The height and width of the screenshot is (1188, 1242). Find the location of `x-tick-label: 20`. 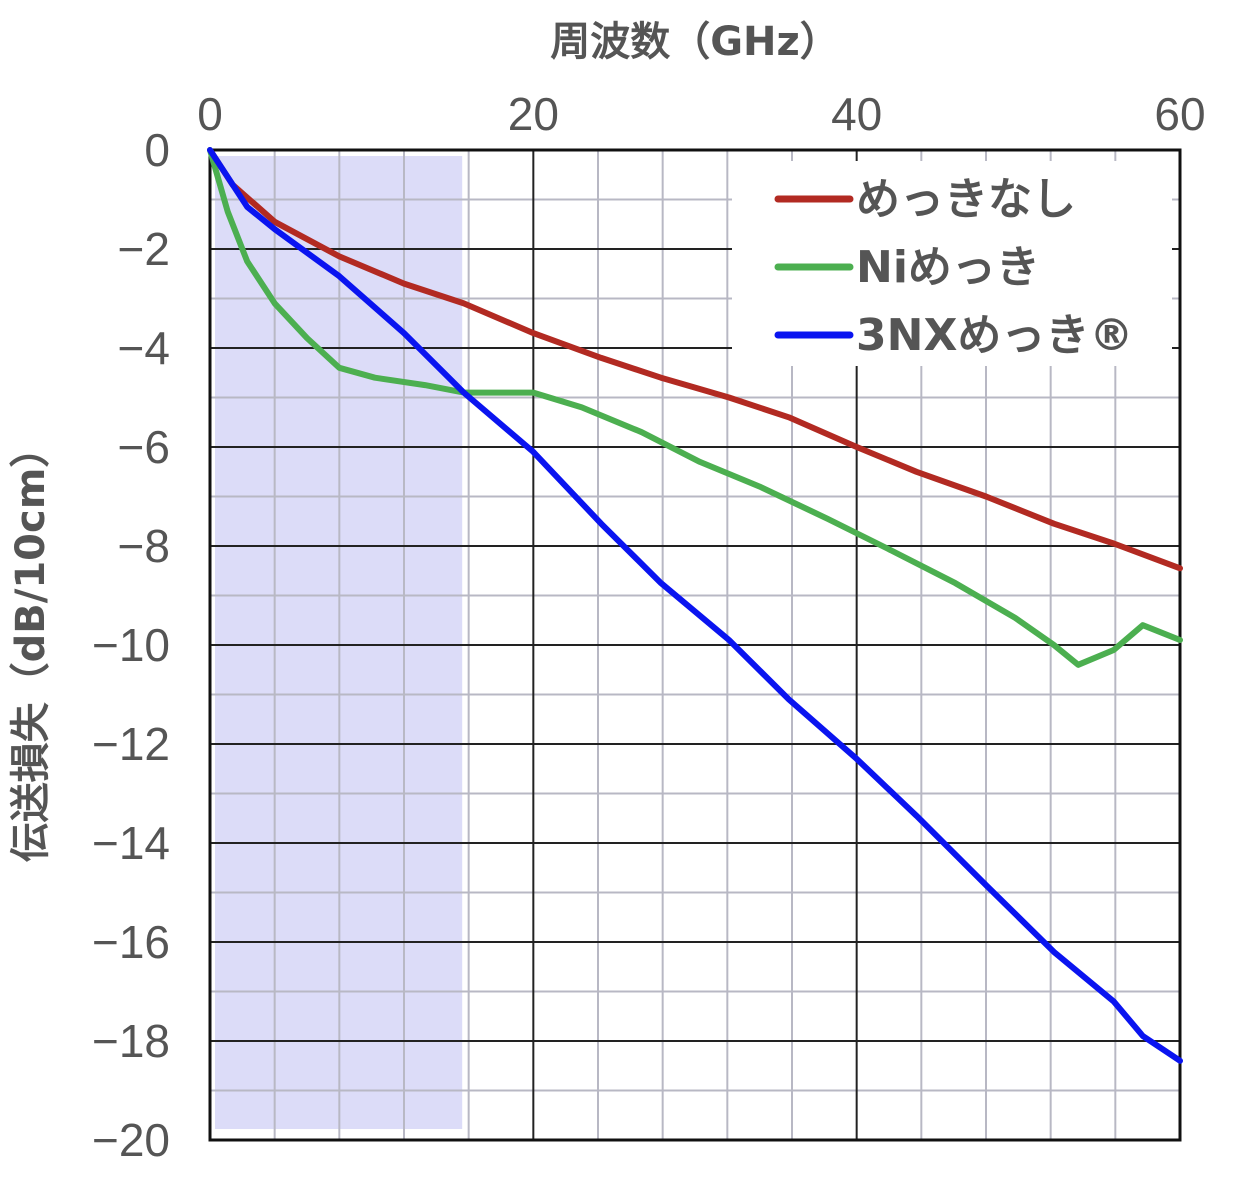

x-tick-label: 20 is located at coordinates (533, 114).